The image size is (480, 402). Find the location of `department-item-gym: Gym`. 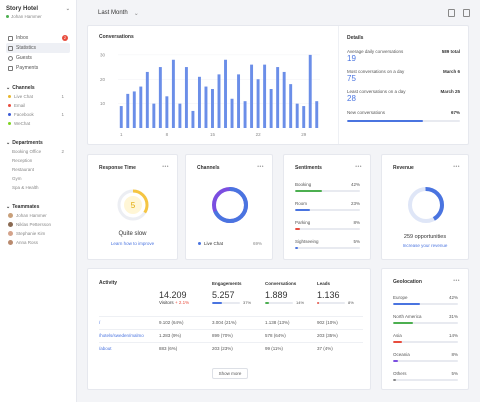

department-item-gym: Gym is located at coordinates (38, 178).